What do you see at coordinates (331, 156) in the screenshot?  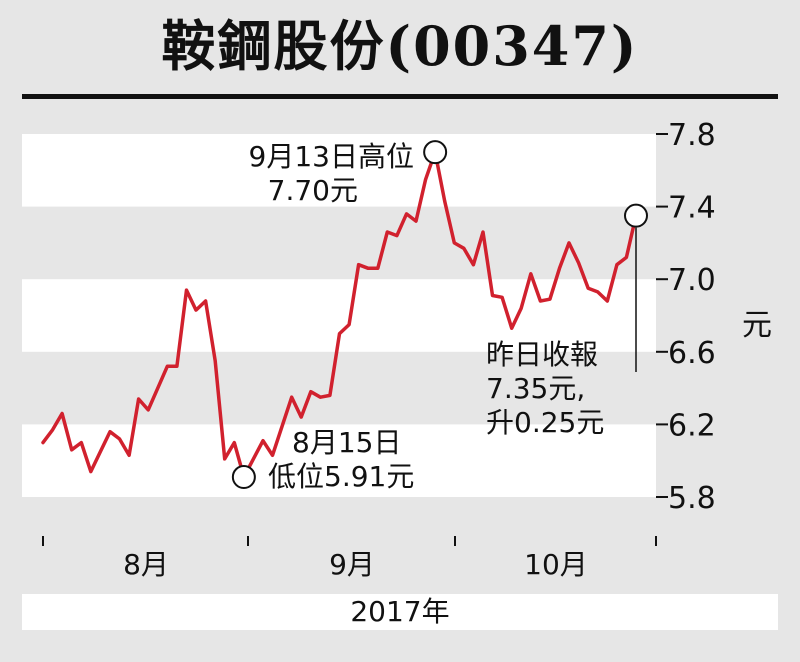 I see `high-annotation-line1: 9月13日高位` at bounding box center [331, 156].